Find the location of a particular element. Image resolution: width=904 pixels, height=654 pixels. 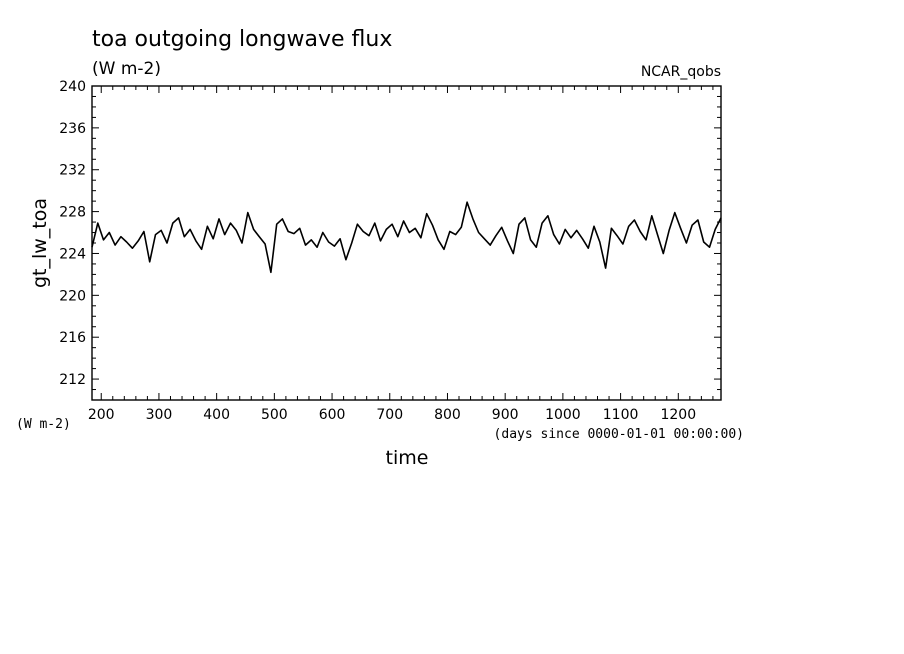

y-tick-label: 224 is located at coordinates (72, 254).